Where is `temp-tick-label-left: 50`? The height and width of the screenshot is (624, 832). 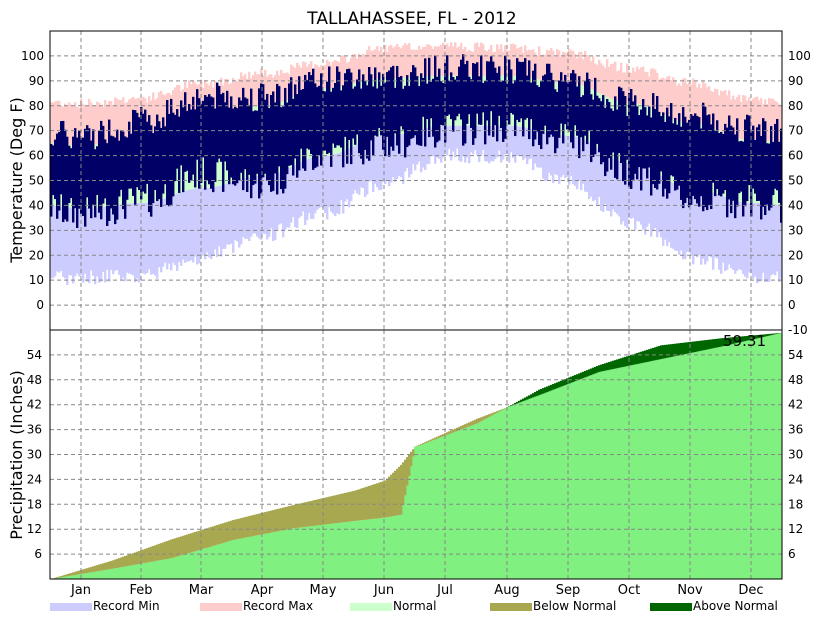
temp-tick-label-left: 50 is located at coordinates (36, 181).